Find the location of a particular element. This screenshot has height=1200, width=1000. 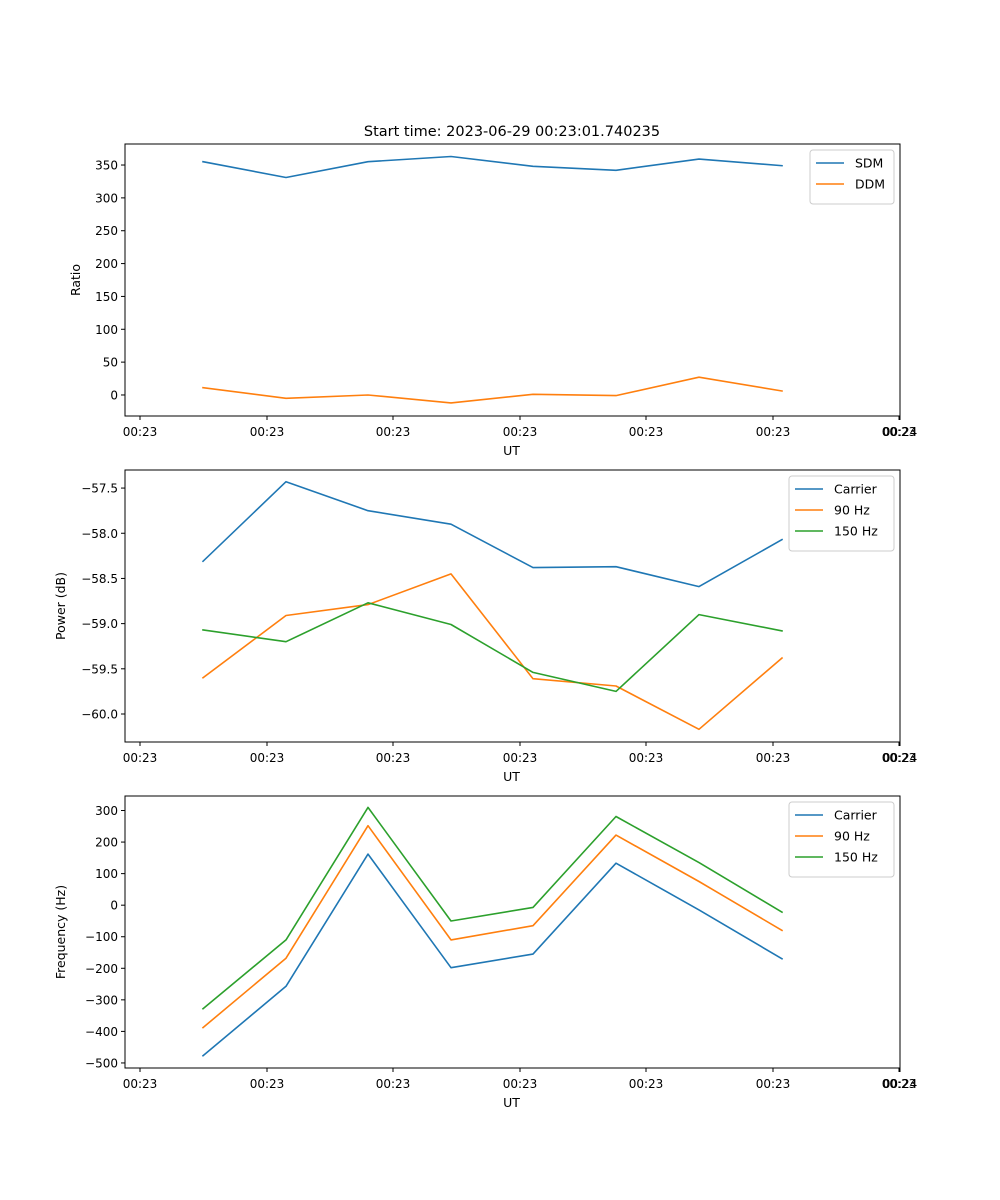

y-tick-label: −100 is located at coordinates (101, 937).